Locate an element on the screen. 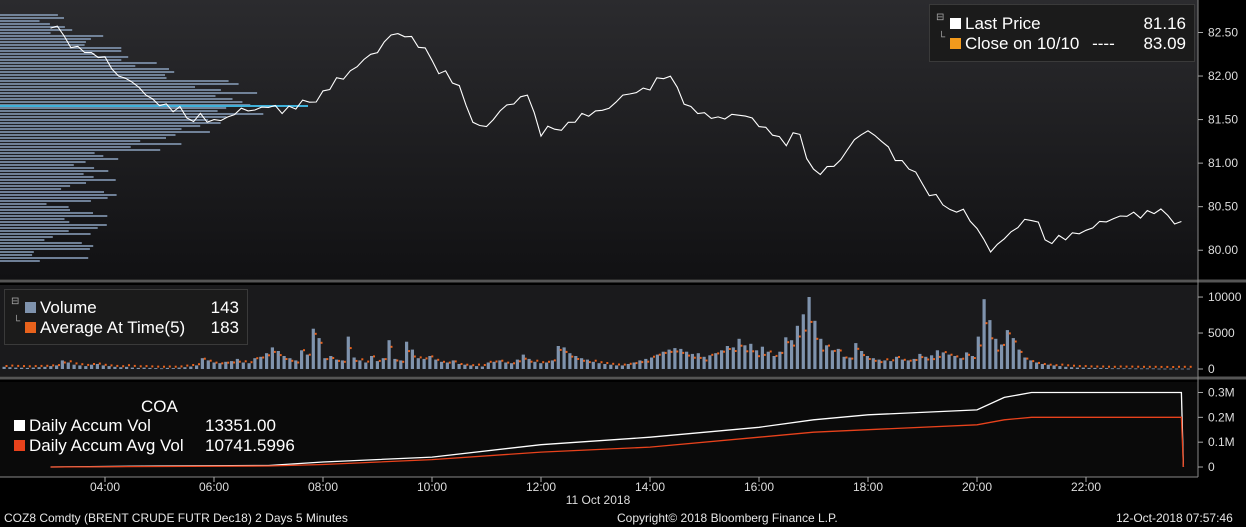 This screenshot has height=527, width=1246. legend-tree-icon: ⊟ is located at coordinates (15, 301).